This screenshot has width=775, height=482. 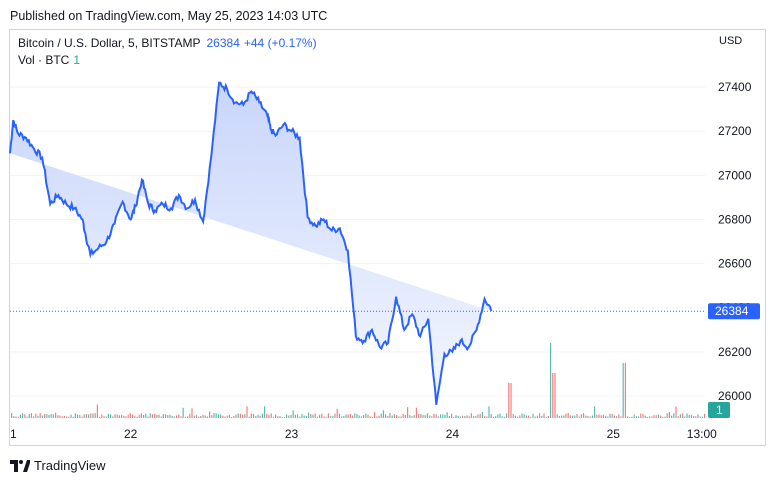 I want to click on tradingview-brand: TradingView, so click(x=58, y=465).